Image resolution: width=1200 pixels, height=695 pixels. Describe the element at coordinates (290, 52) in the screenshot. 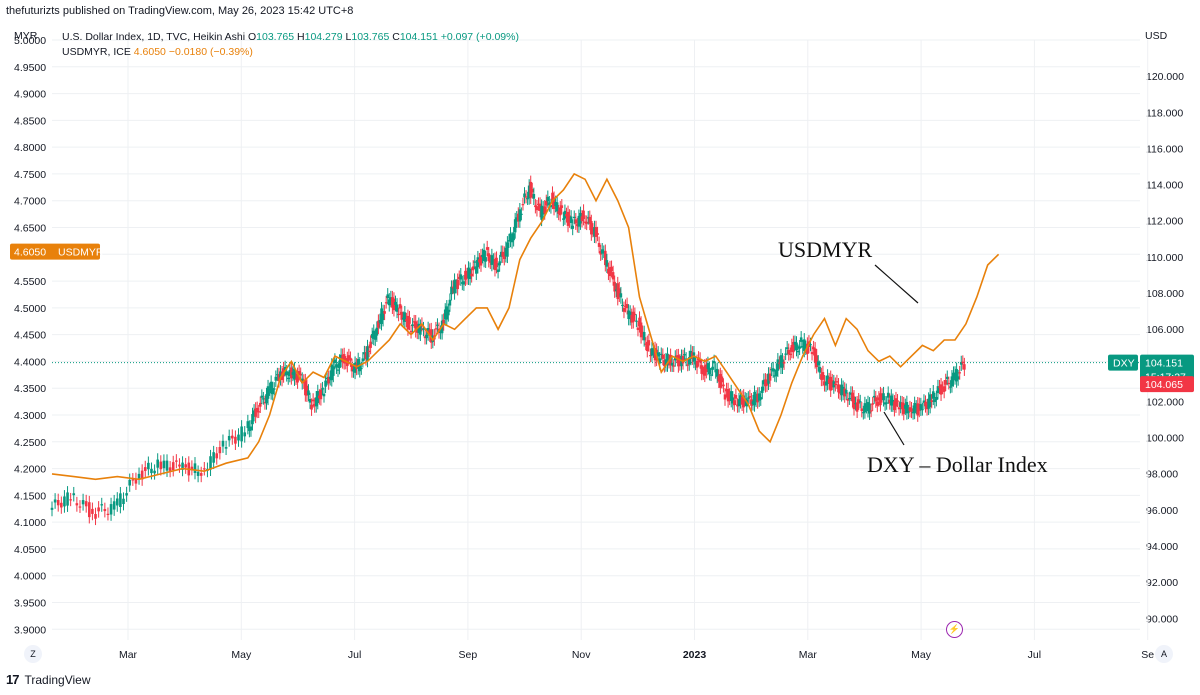

I see `legend-myr-row: USDMYR, ICE 4.6050 −0.0180 (−0.39%)` at that location.